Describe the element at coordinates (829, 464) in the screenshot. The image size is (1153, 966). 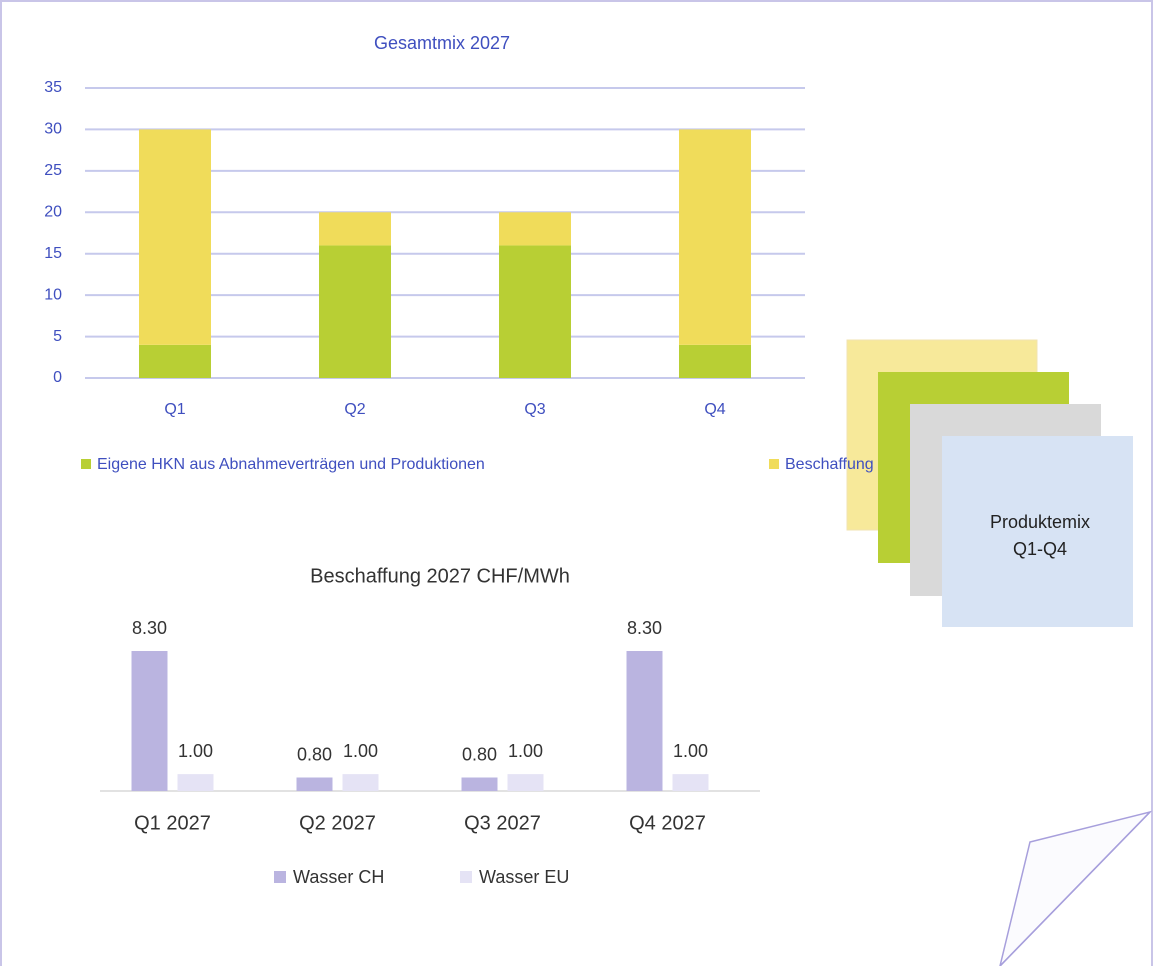
I see `legend-label: Beschaffung` at that location.